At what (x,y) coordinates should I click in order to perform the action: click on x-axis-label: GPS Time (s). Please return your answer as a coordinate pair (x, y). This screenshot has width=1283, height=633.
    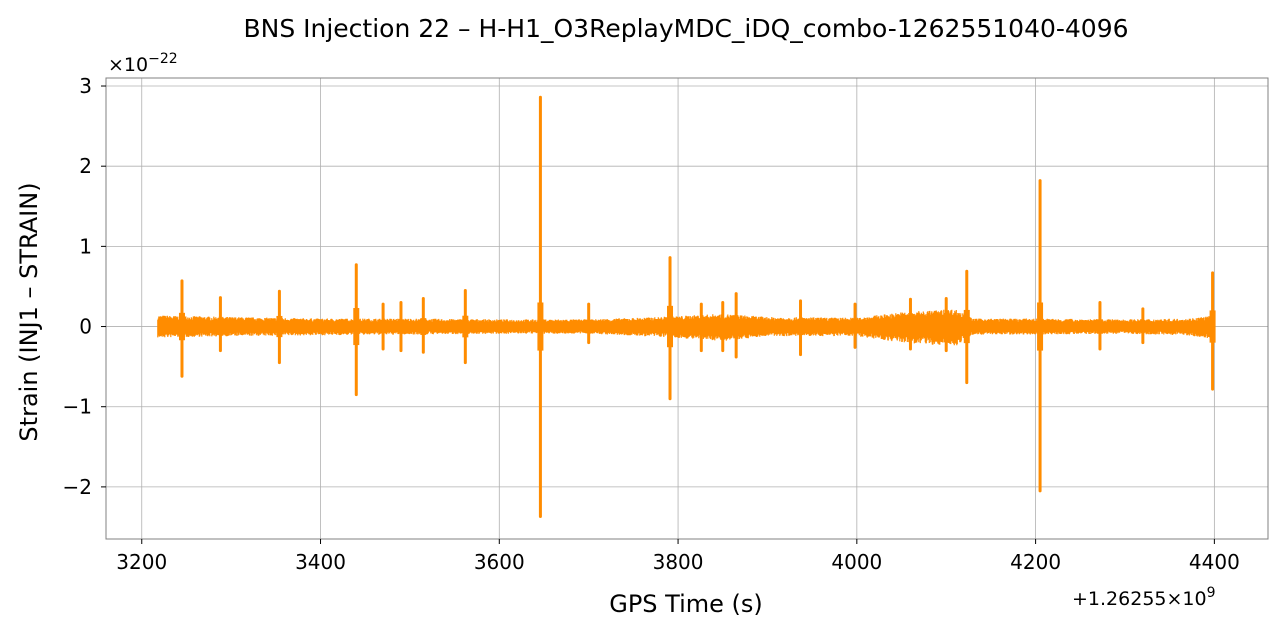
    Looking at the image, I should click on (686, 604).